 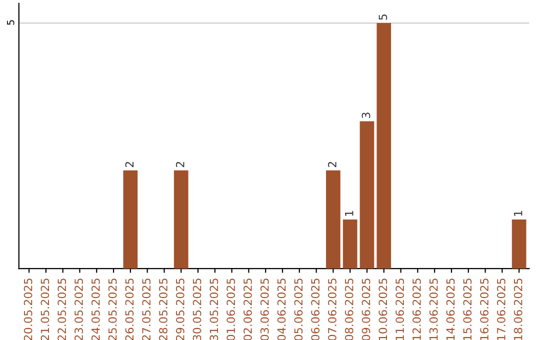 I want to click on x-tick-label: 20.05.2025, so click(x=28, y=309).